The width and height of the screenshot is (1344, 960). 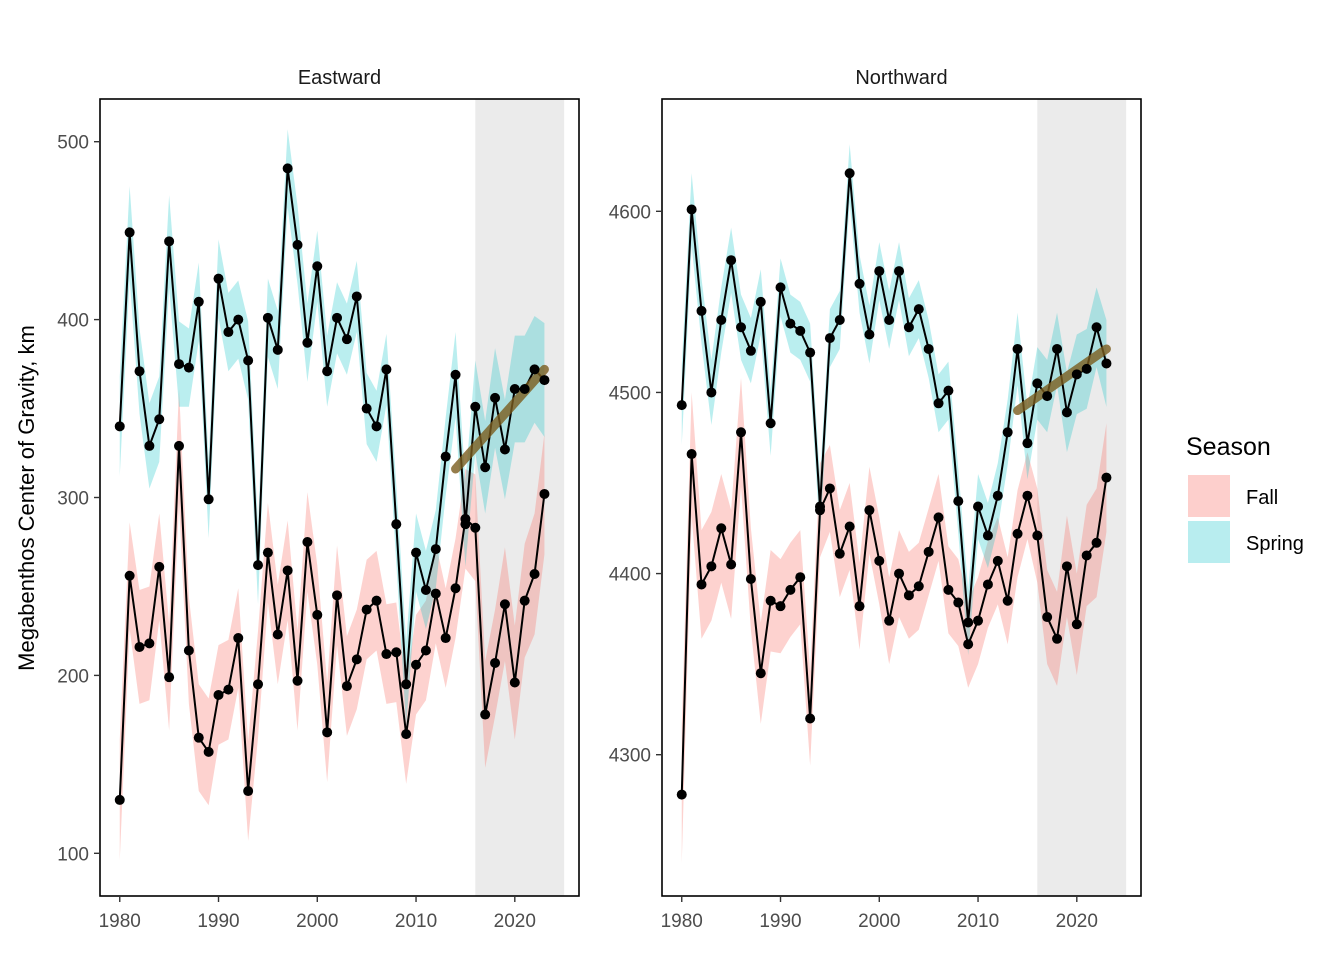 I want to click on y-axis-title: Megabenthos Center of Gravity, km, so click(x=26, y=498).